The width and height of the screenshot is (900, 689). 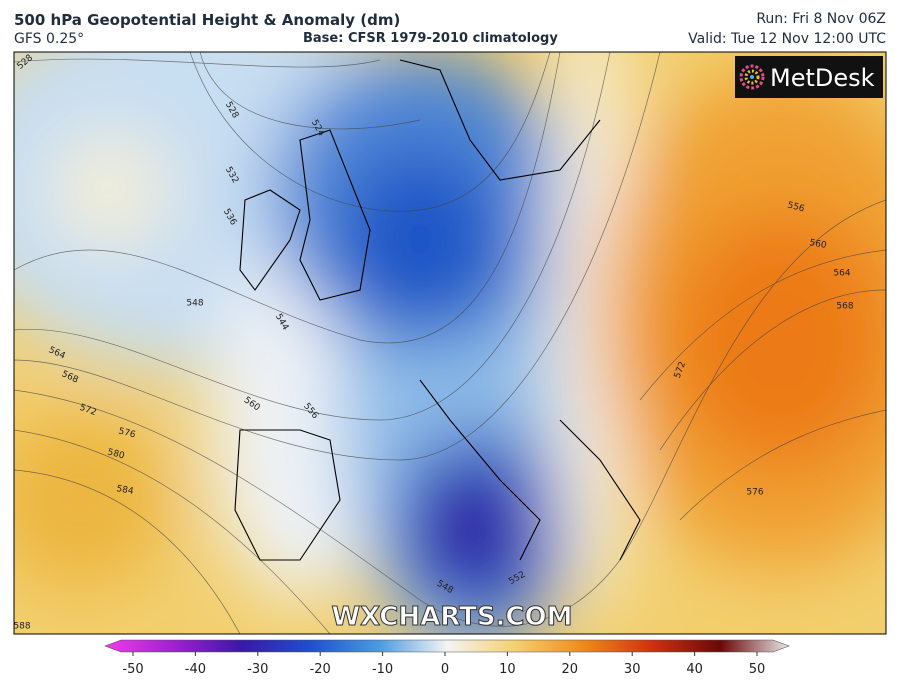 What do you see at coordinates (752, 77) in the screenshot?
I see `logo-icon` at bounding box center [752, 77].